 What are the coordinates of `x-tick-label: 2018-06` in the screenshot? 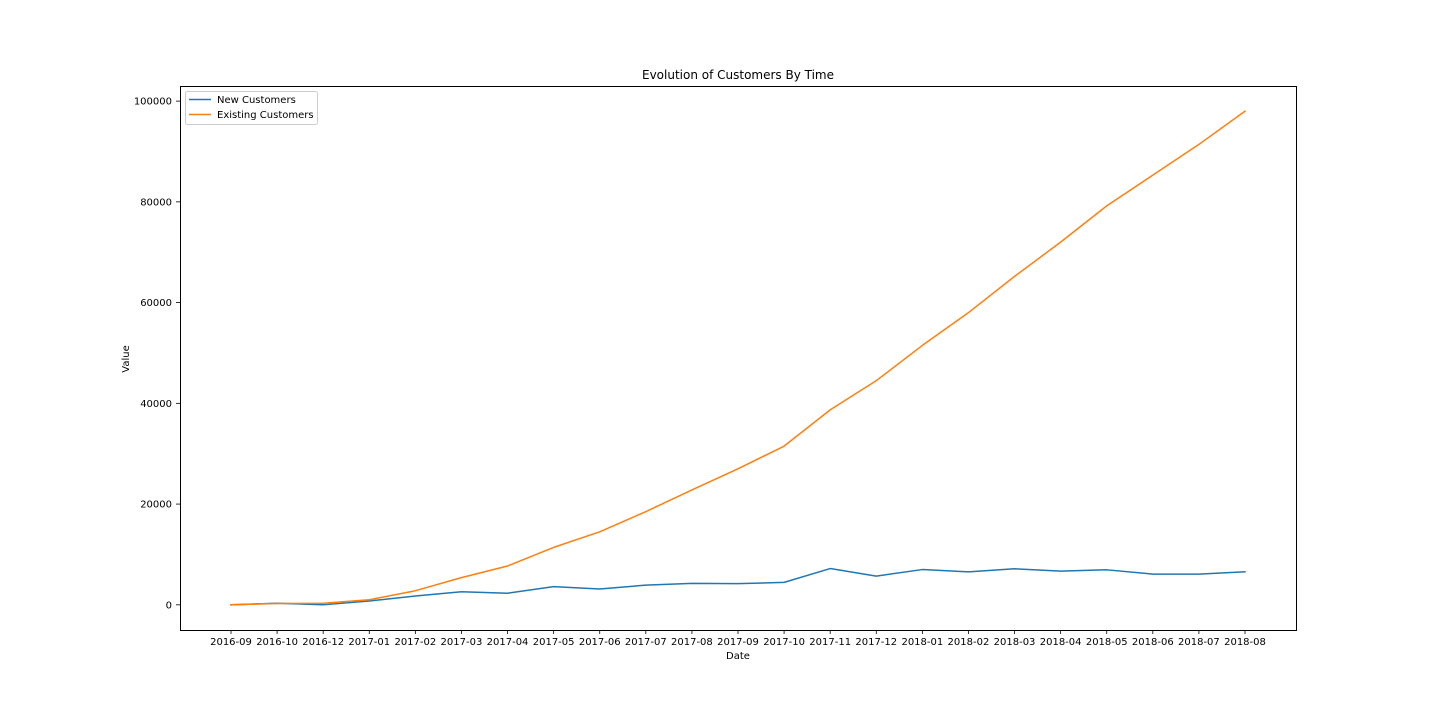 It's located at (1153, 642).